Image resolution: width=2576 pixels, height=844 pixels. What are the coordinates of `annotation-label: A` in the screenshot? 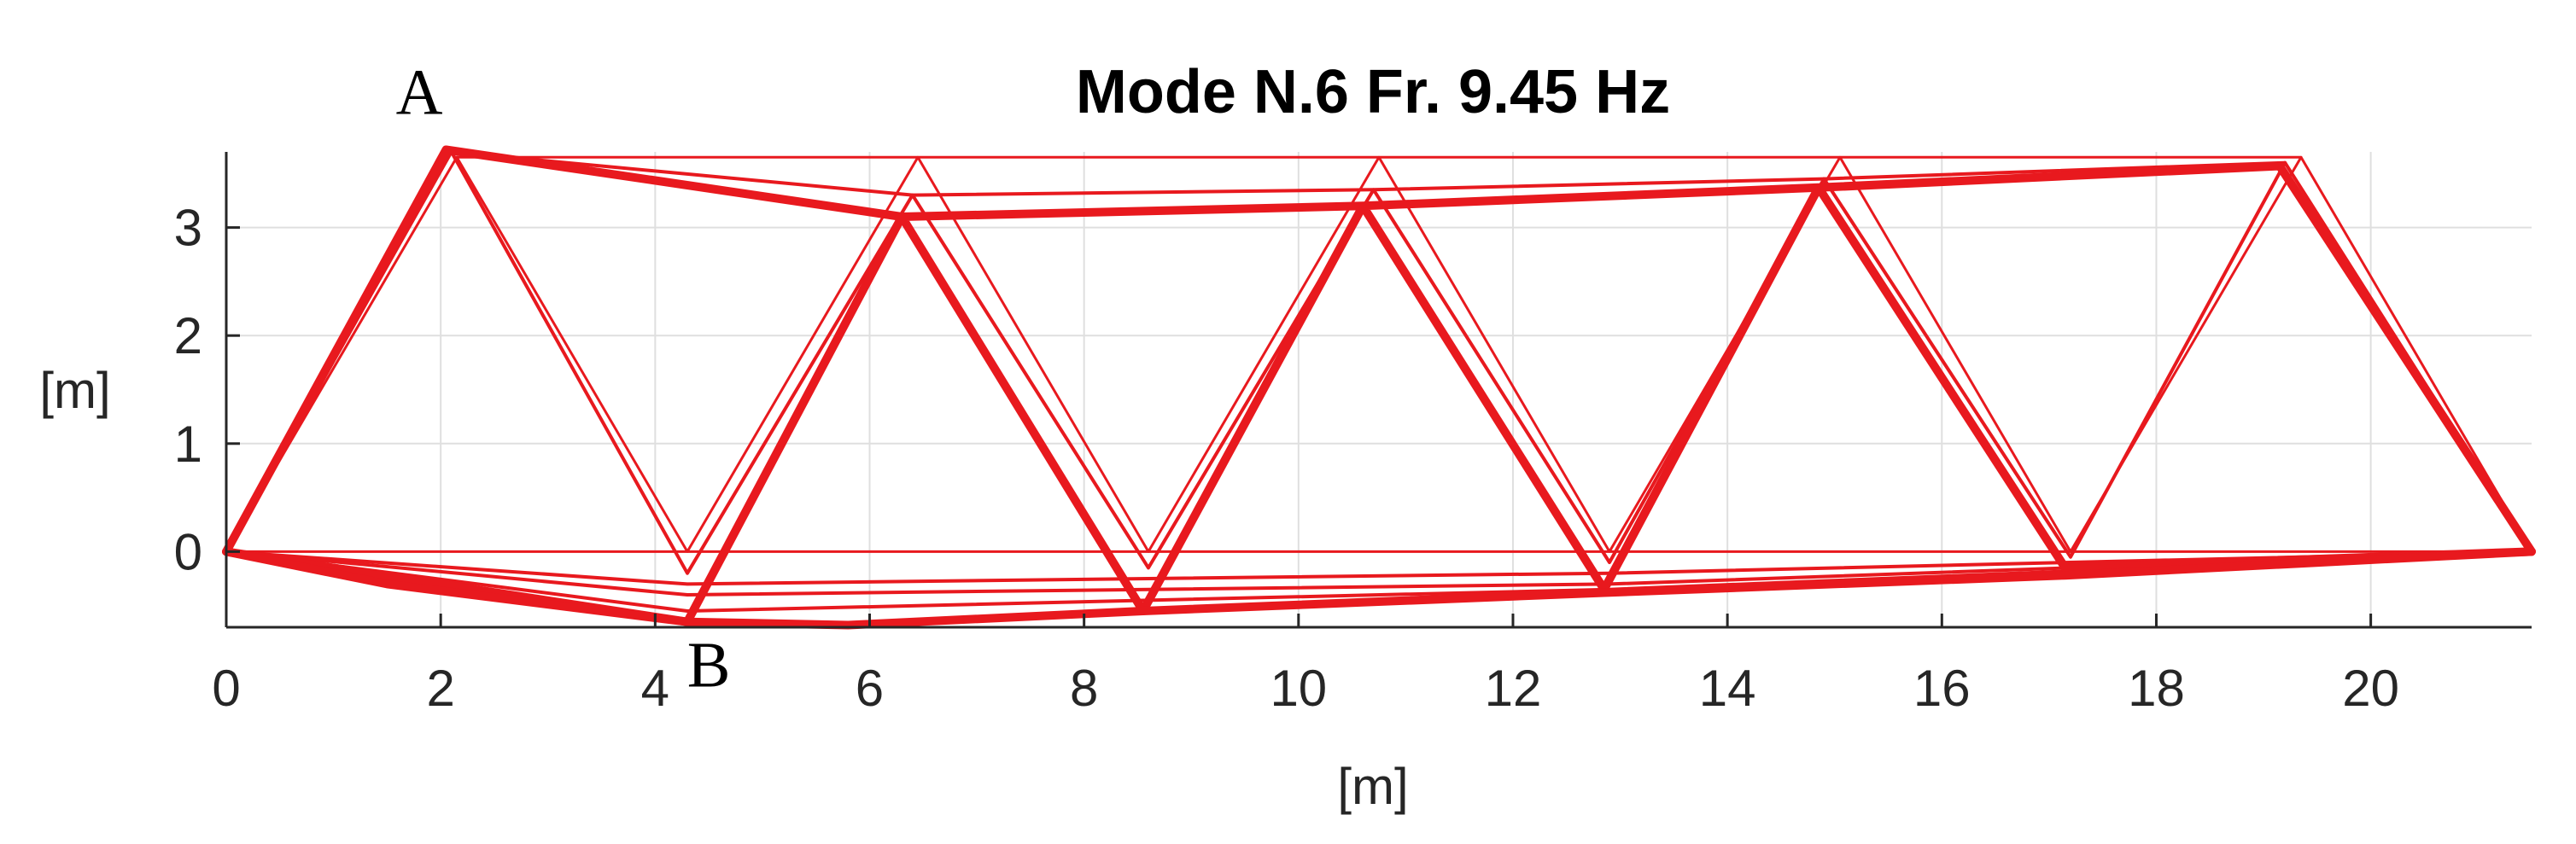 It's located at (419, 93).